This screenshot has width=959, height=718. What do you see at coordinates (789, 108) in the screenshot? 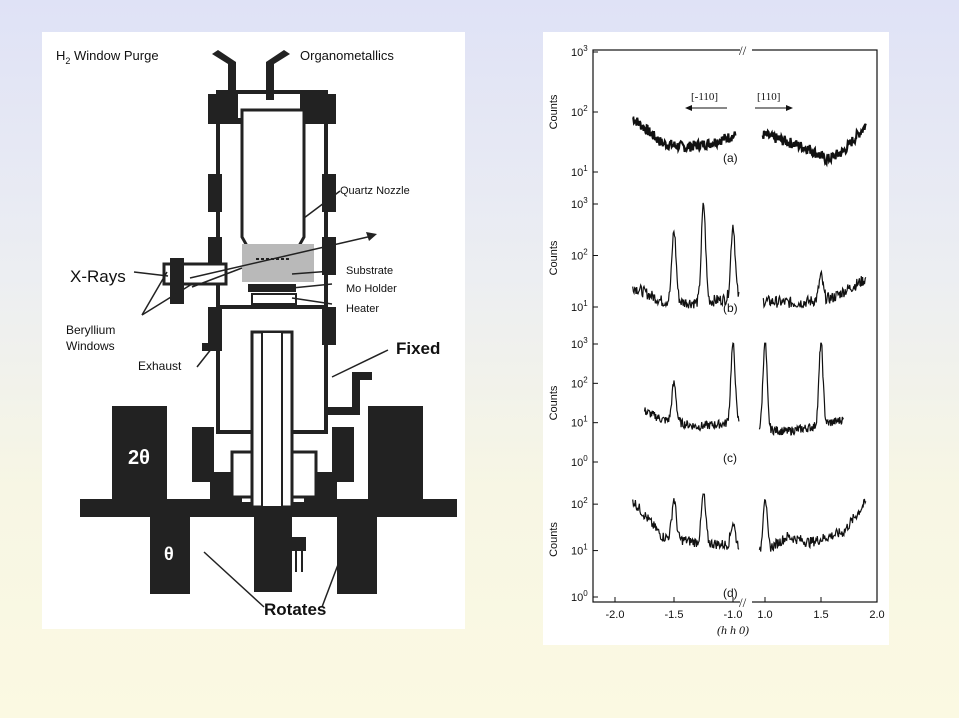
I see `direction-arrowhead-right` at bounding box center [789, 108].